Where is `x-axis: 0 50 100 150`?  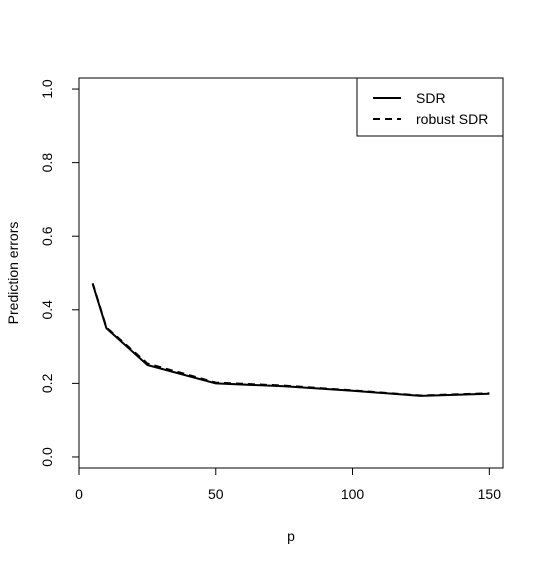
x-axis: 0 50 100 150 is located at coordinates (288, 484).